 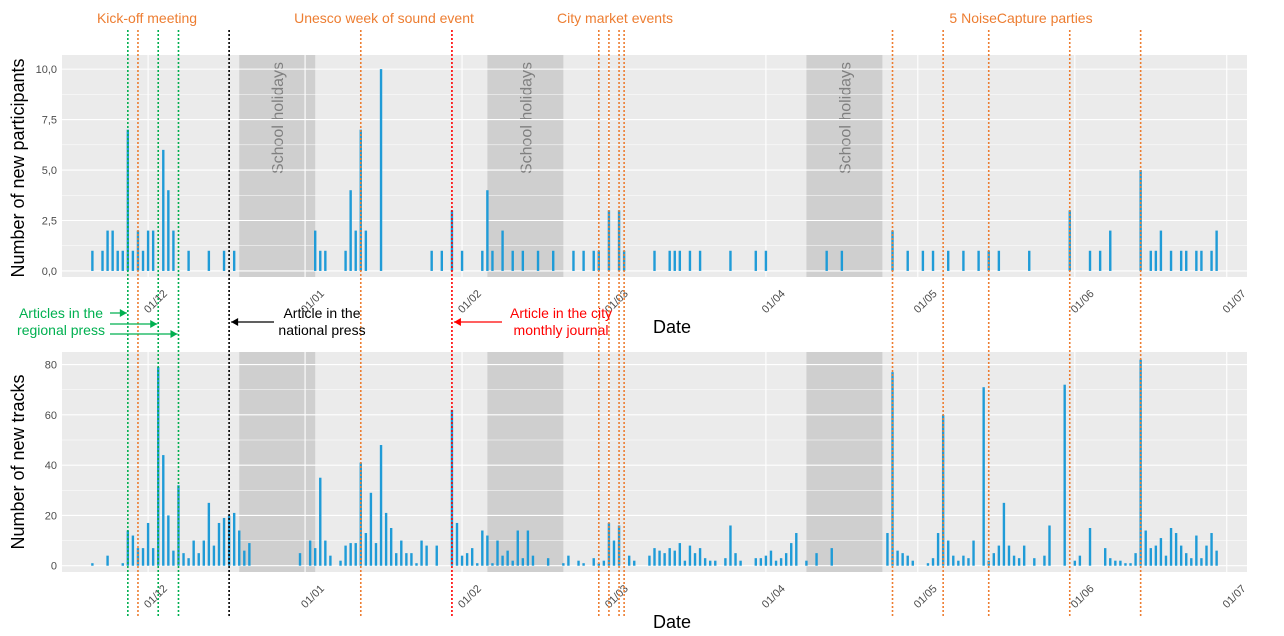 What do you see at coordinates (51, 516) in the screenshot?
I see `y-tick-label: 20` at bounding box center [51, 516].